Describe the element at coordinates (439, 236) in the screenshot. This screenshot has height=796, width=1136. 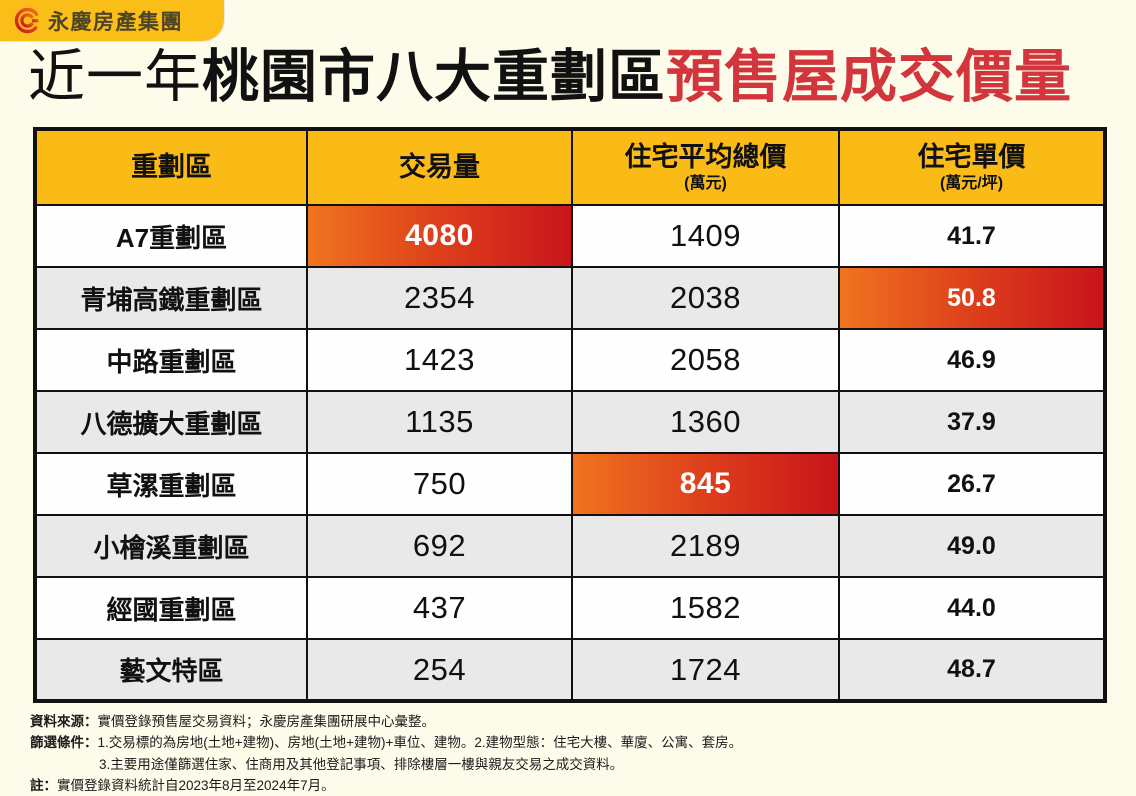
I see `cell-volume-highlighted: 4080` at that location.